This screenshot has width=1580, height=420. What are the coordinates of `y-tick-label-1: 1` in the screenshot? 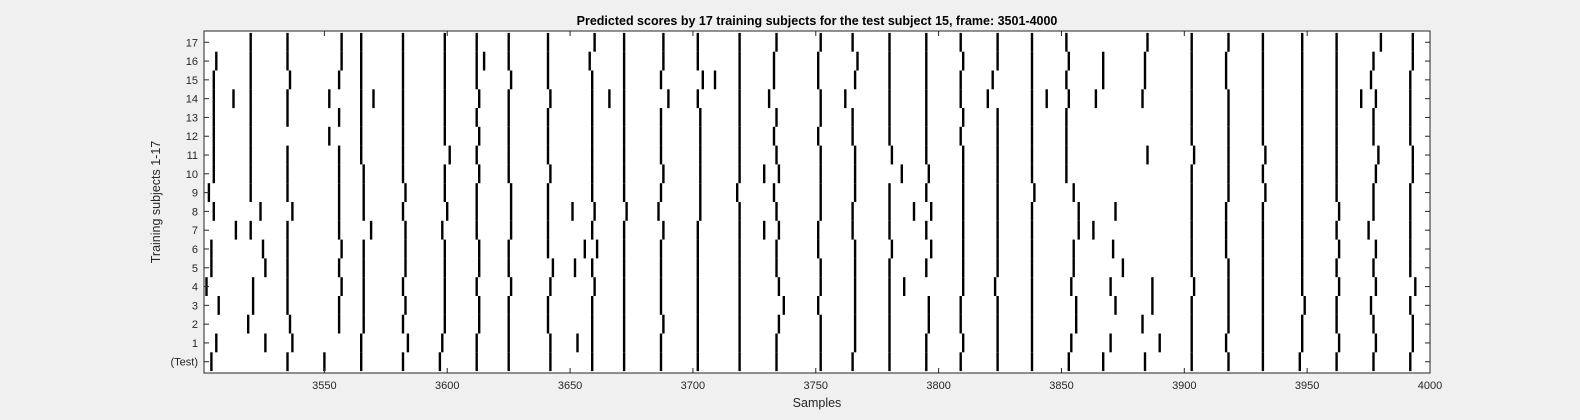 It's located at (195, 344).